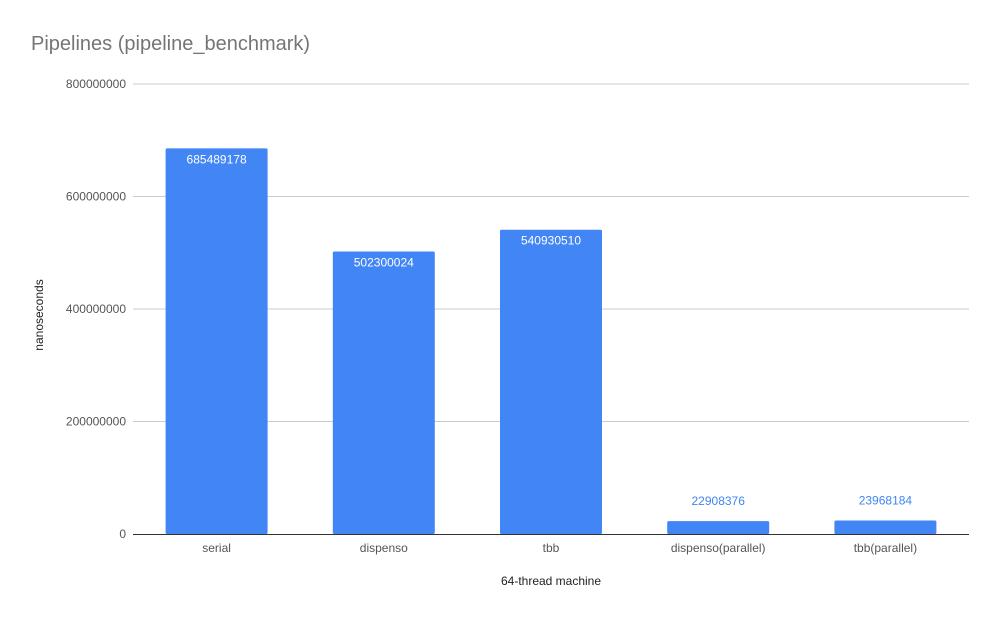 This screenshot has width=1000, height=619. Describe the element at coordinates (217, 159) in the screenshot. I see `data-label: 685489178` at that location.